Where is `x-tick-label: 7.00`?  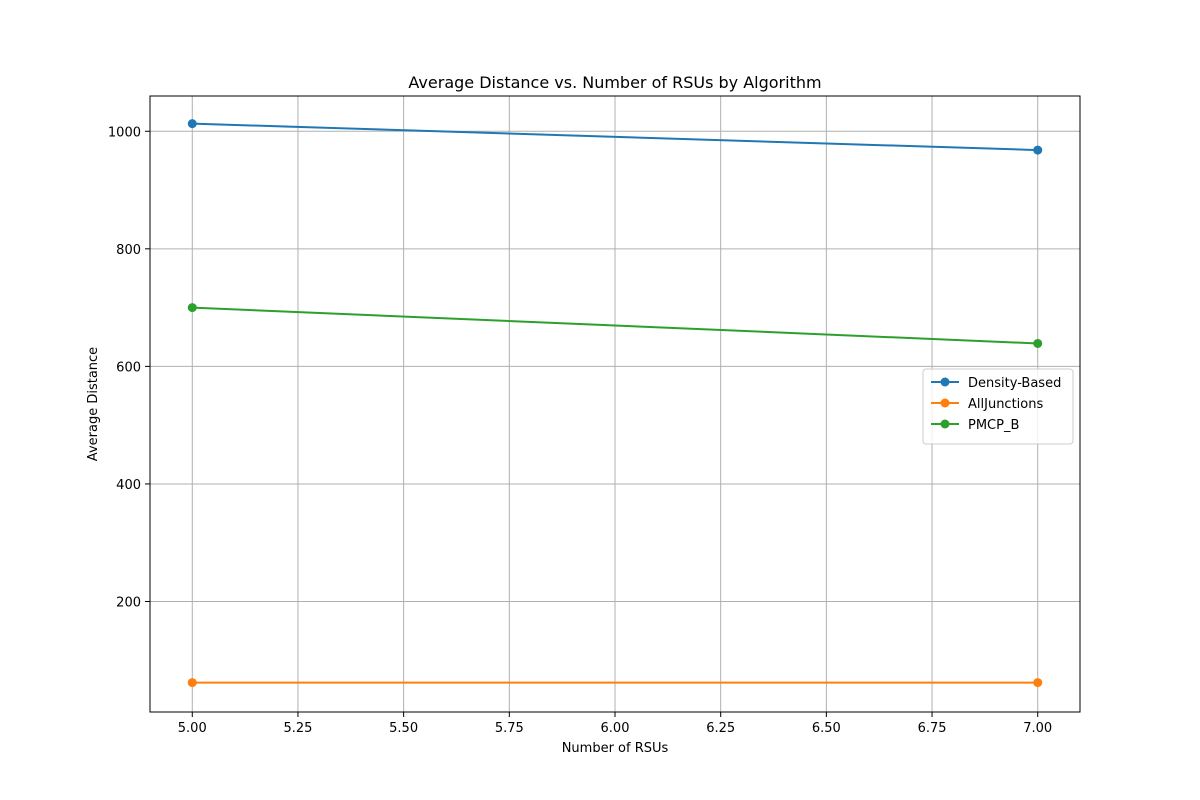 x-tick-label: 7.00 is located at coordinates (1037, 728).